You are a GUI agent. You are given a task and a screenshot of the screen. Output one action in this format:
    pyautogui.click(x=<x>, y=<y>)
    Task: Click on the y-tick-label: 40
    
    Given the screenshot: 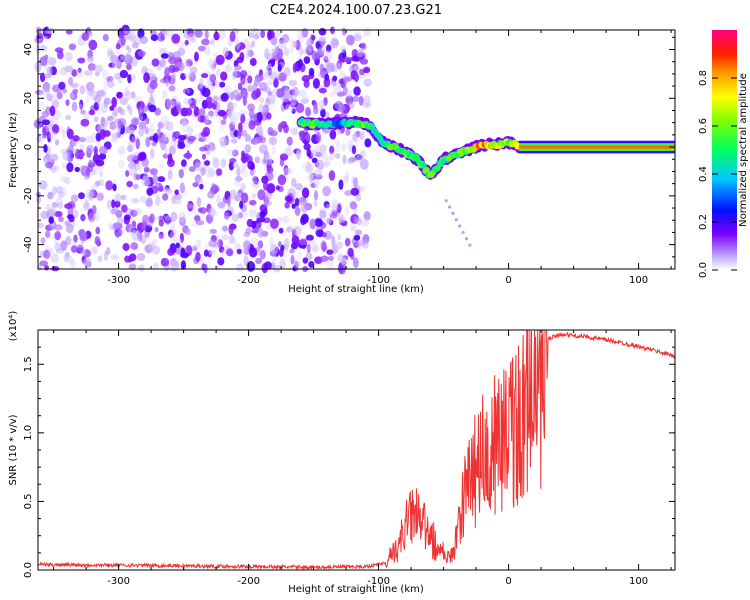 What is the action you would take?
    pyautogui.click(x=28, y=49)
    